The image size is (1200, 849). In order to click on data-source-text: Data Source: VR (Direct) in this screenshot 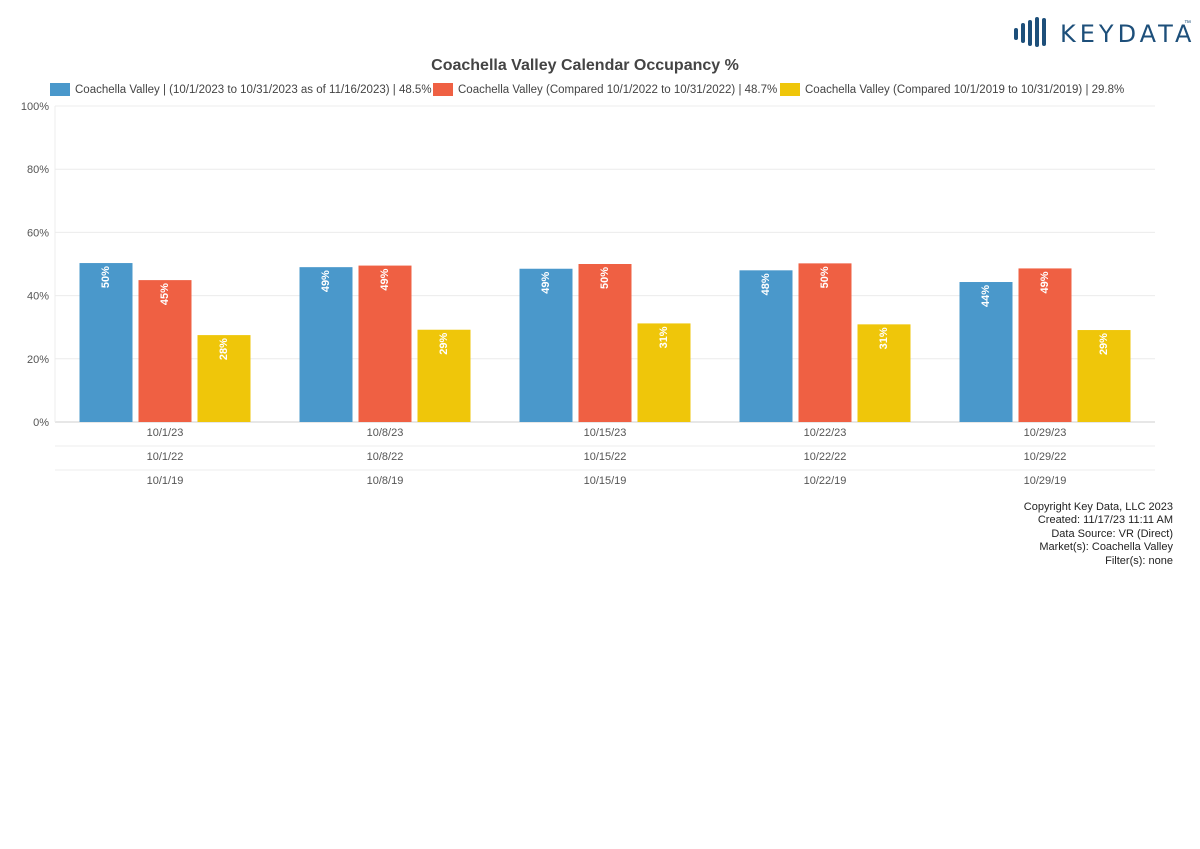, I will do `click(1112, 533)`.